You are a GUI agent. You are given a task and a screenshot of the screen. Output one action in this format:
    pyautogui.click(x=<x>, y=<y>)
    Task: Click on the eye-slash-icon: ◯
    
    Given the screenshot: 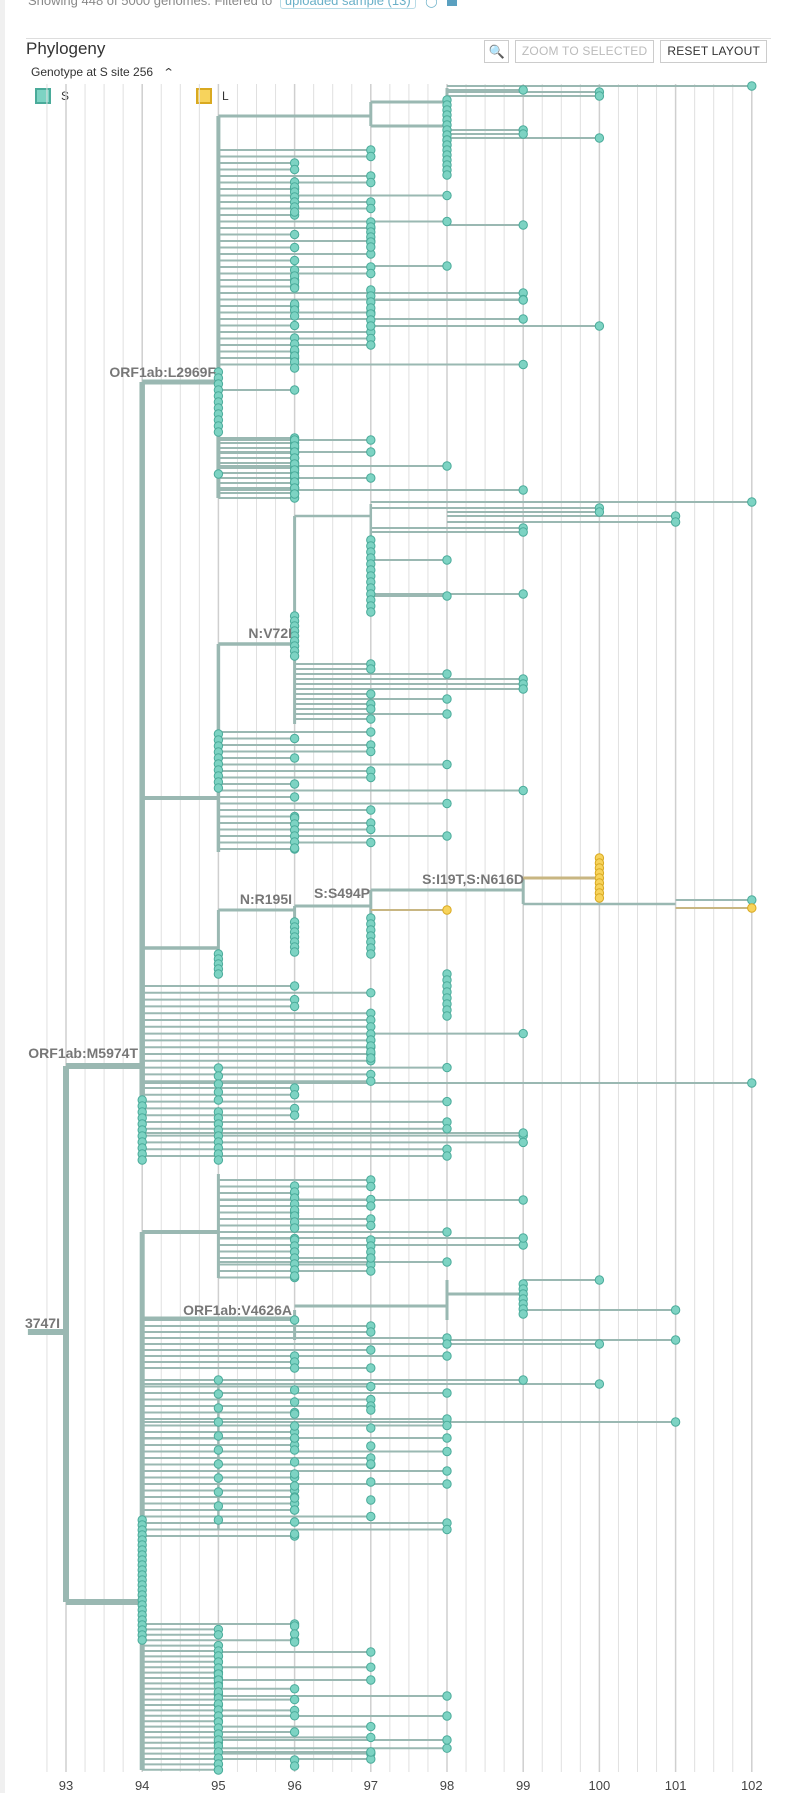 What is the action you would take?
    pyautogui.click(x=431, y=4)
    